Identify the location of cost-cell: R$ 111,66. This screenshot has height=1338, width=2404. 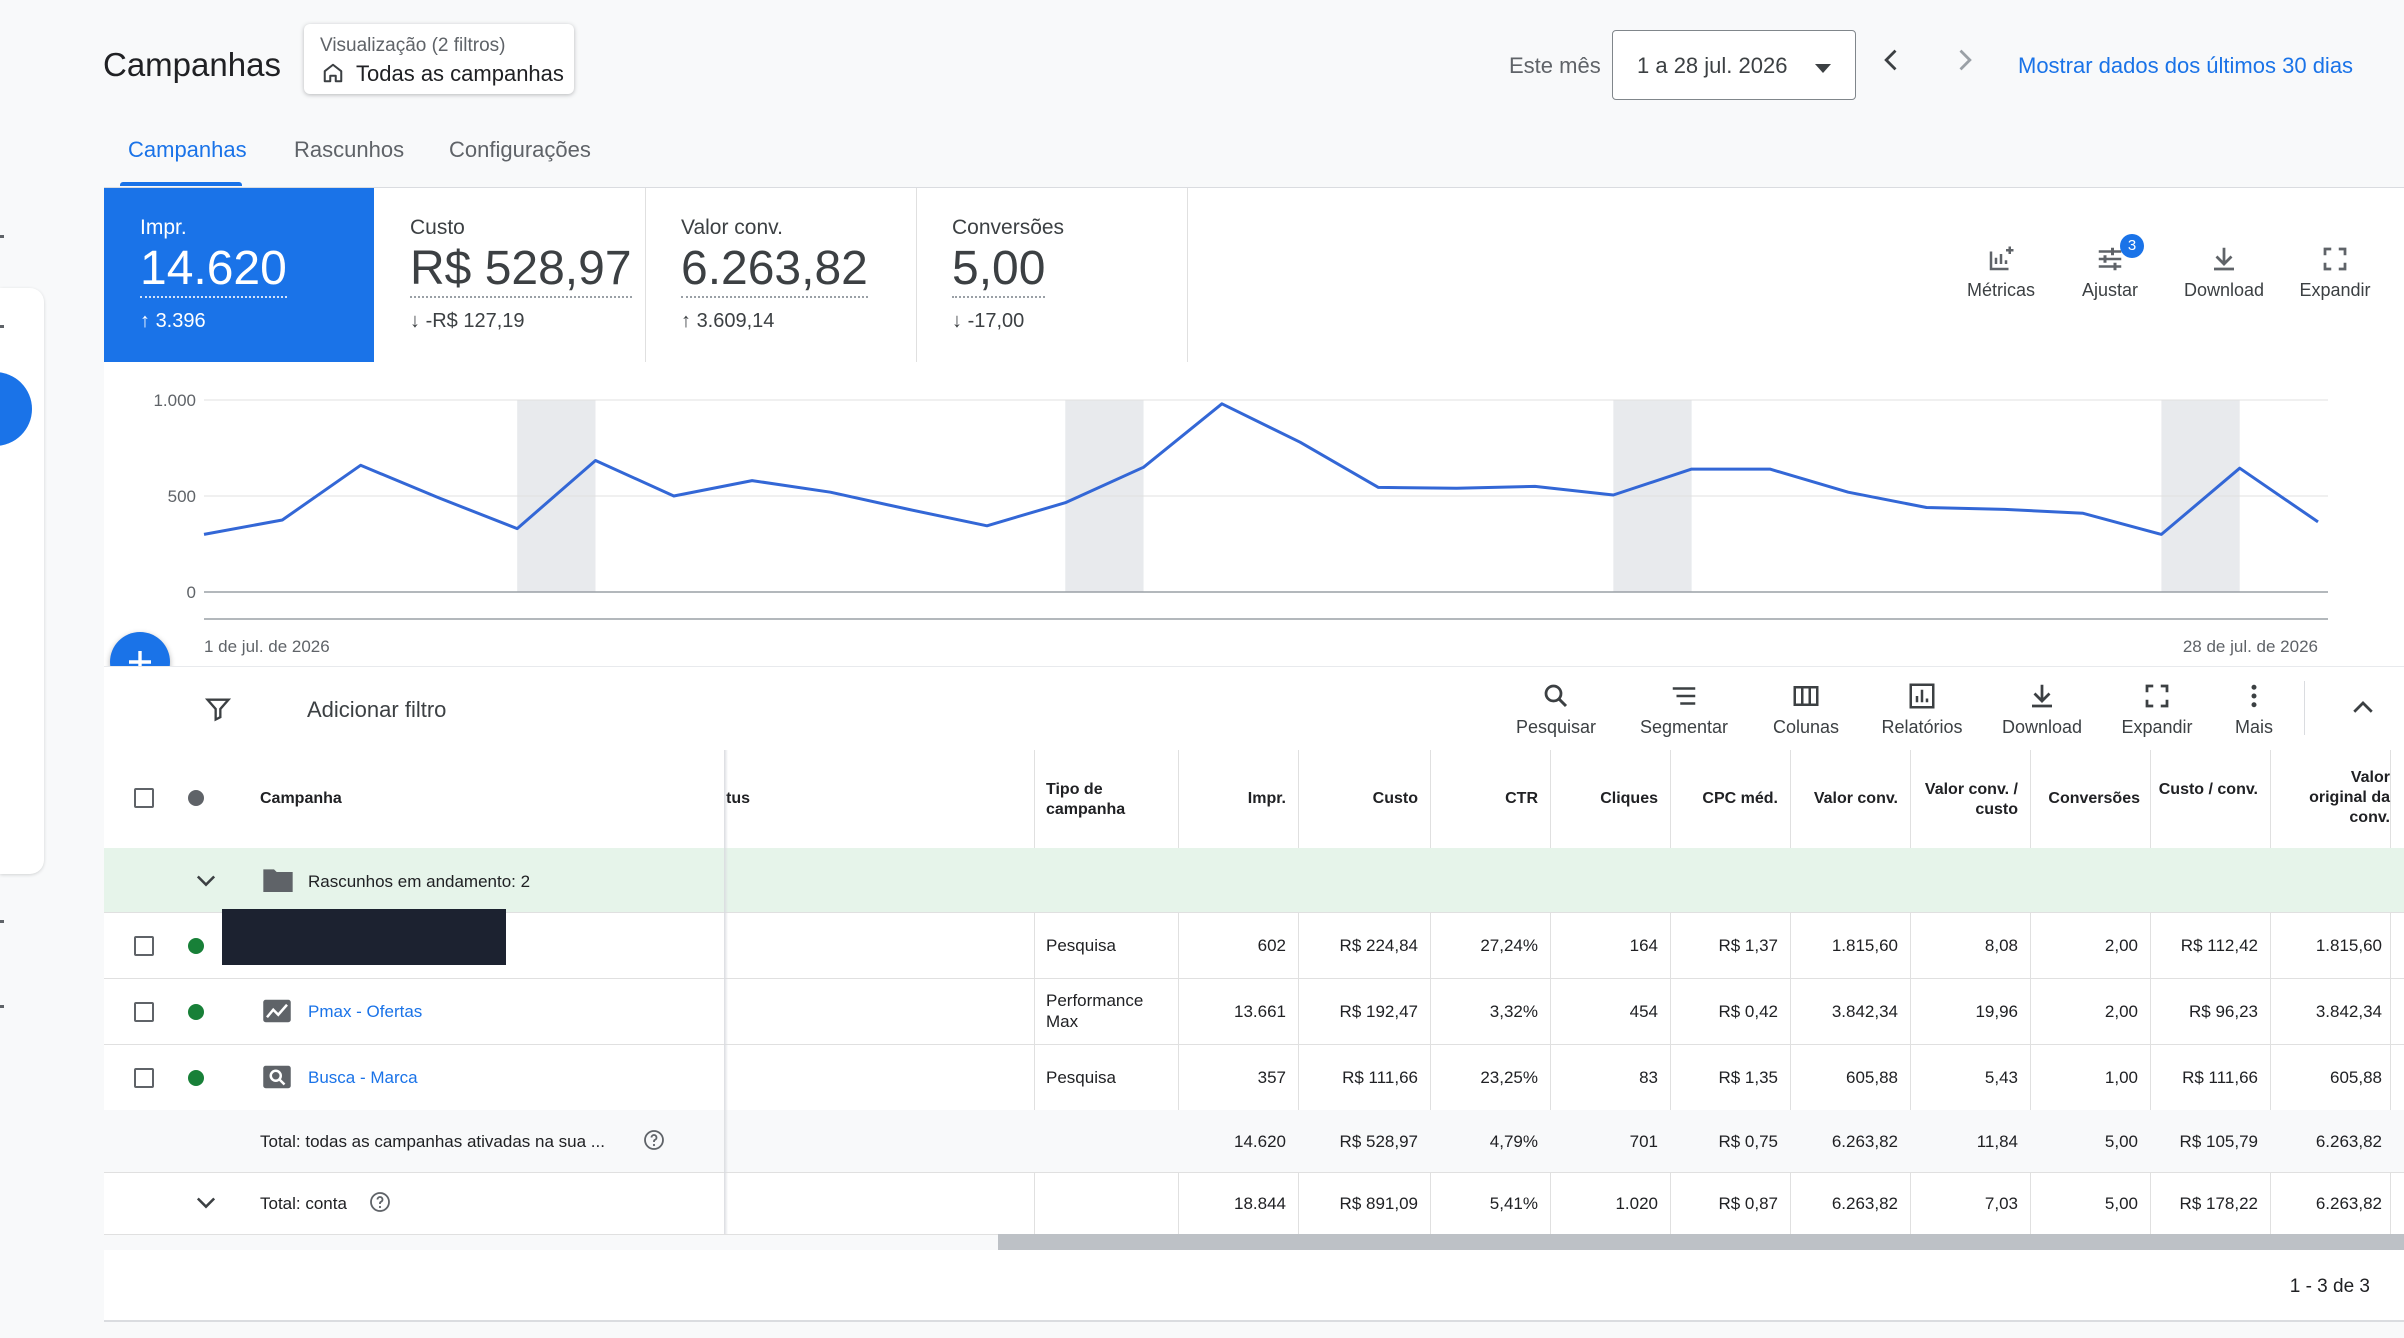
(1380, 1077).